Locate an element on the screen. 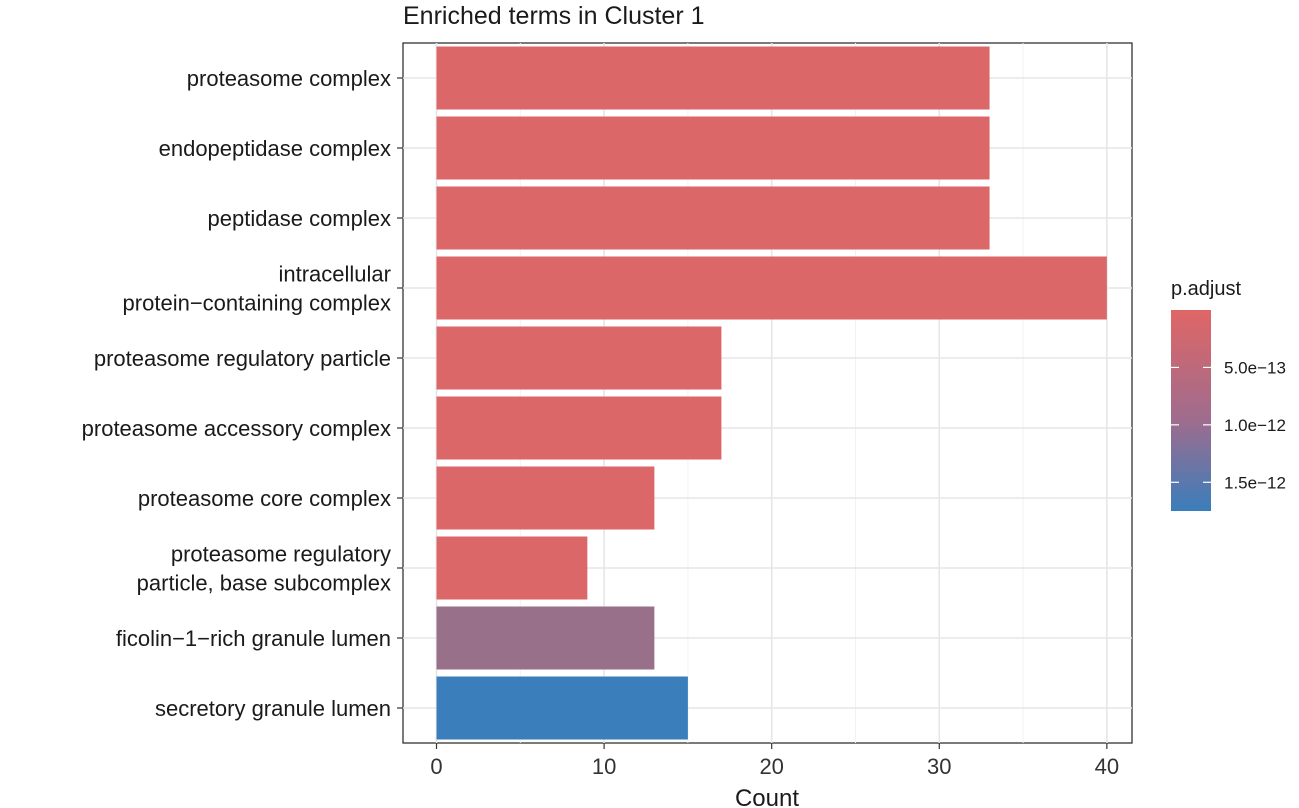 This screenshot has height=808, width=1299. colorbar-ticks: 5.0e−13 1.0e−12 1.5e−12 is located at coordinates (1228, 425).